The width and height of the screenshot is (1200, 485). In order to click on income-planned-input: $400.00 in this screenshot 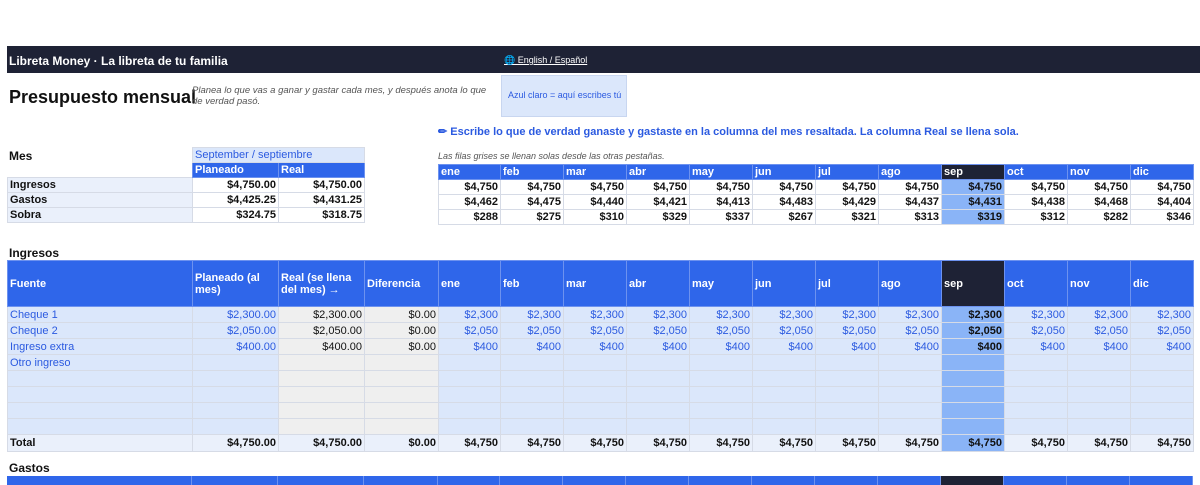, I will do `click(235, 346)`.